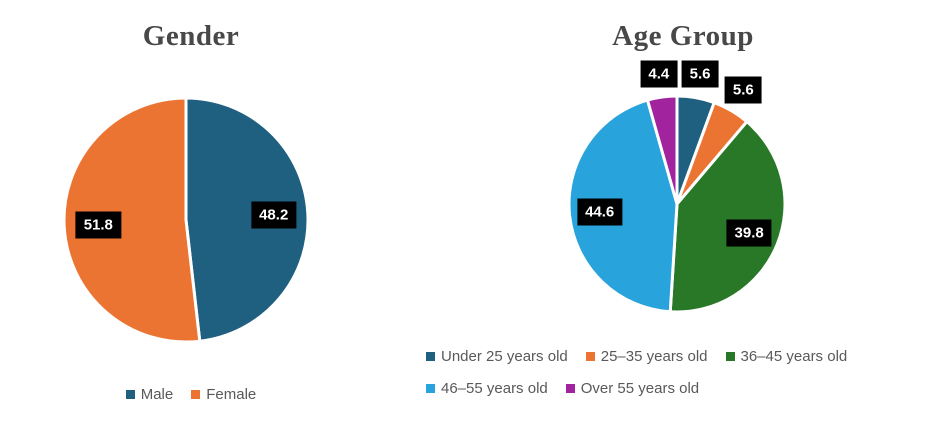 Image resolution: width=941 pixels, height=441 pixels. Describe the element at coordinates (600, 212) in the screenshot. I see `pie-data-label: 44.6` at that location.